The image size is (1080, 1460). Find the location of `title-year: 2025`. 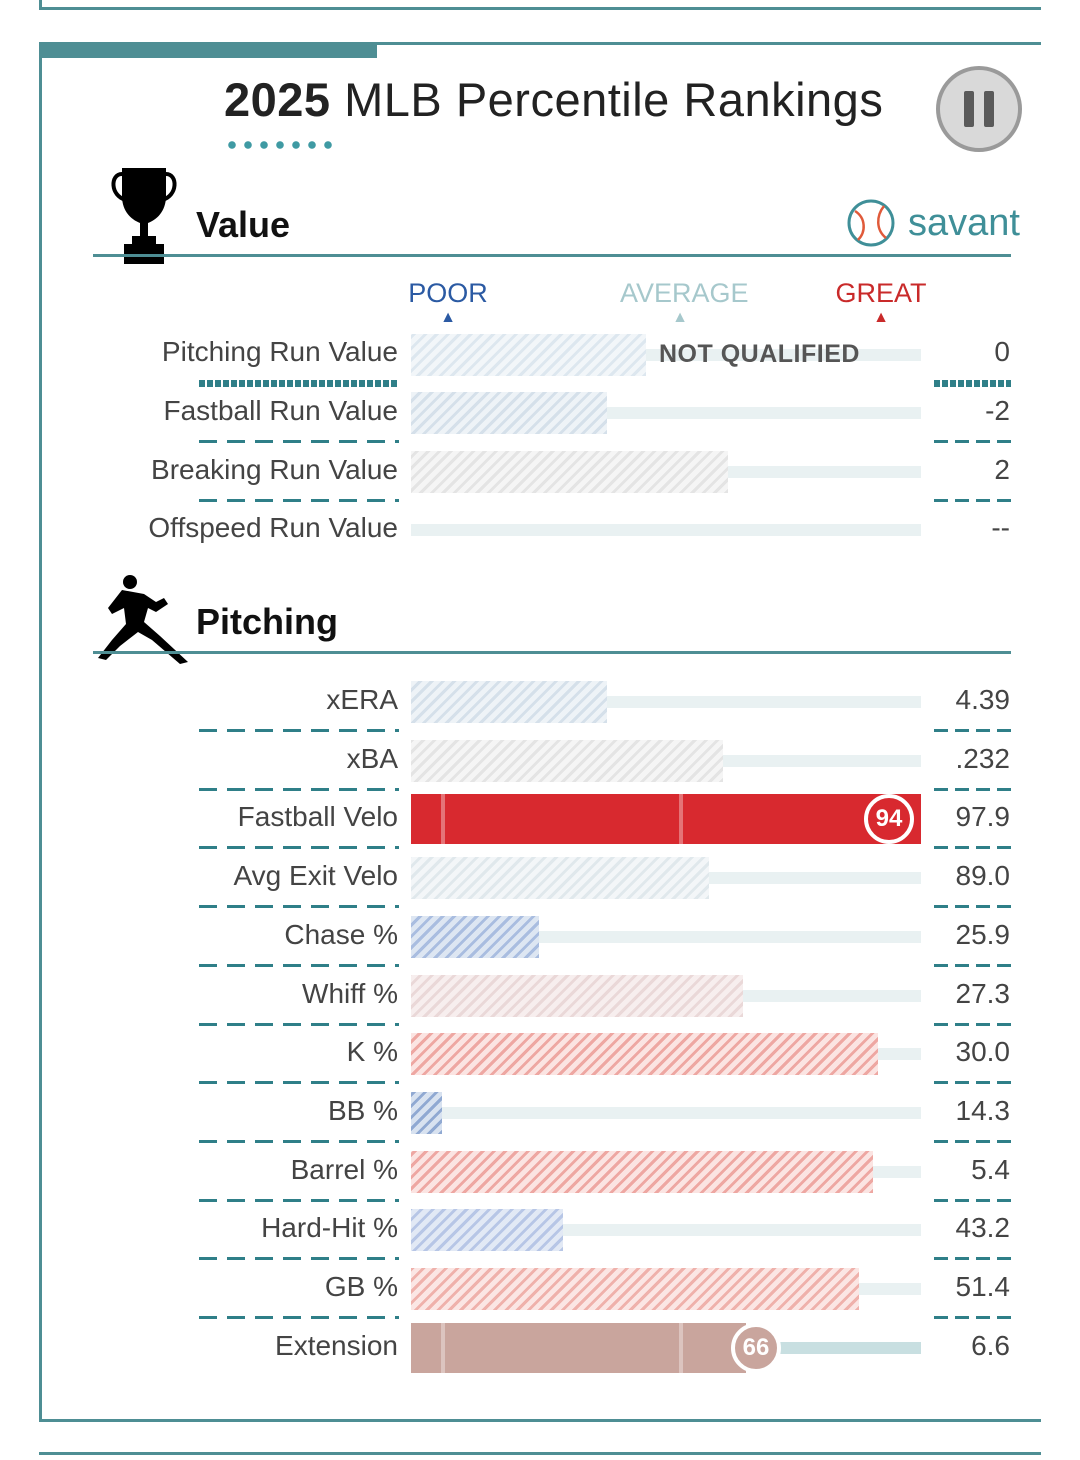

title-year: 2025 is located at coordinates (277, 99).